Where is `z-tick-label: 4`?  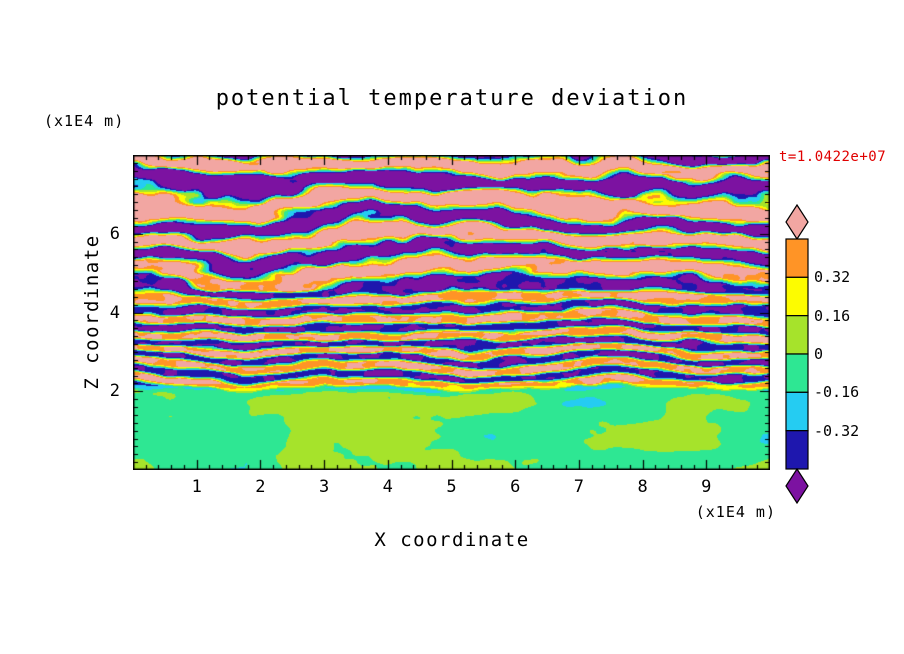 z-tick-label: 4 is located at coordinates (114, 312).